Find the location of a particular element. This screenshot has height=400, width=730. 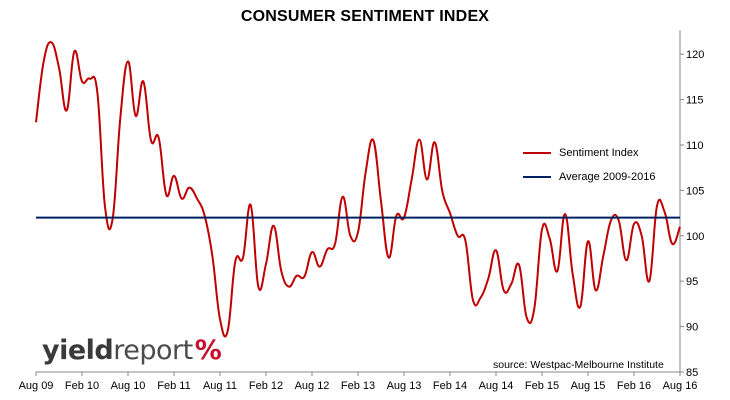

x-tick-label: Aug 12 is located at coordinates (312, 386).